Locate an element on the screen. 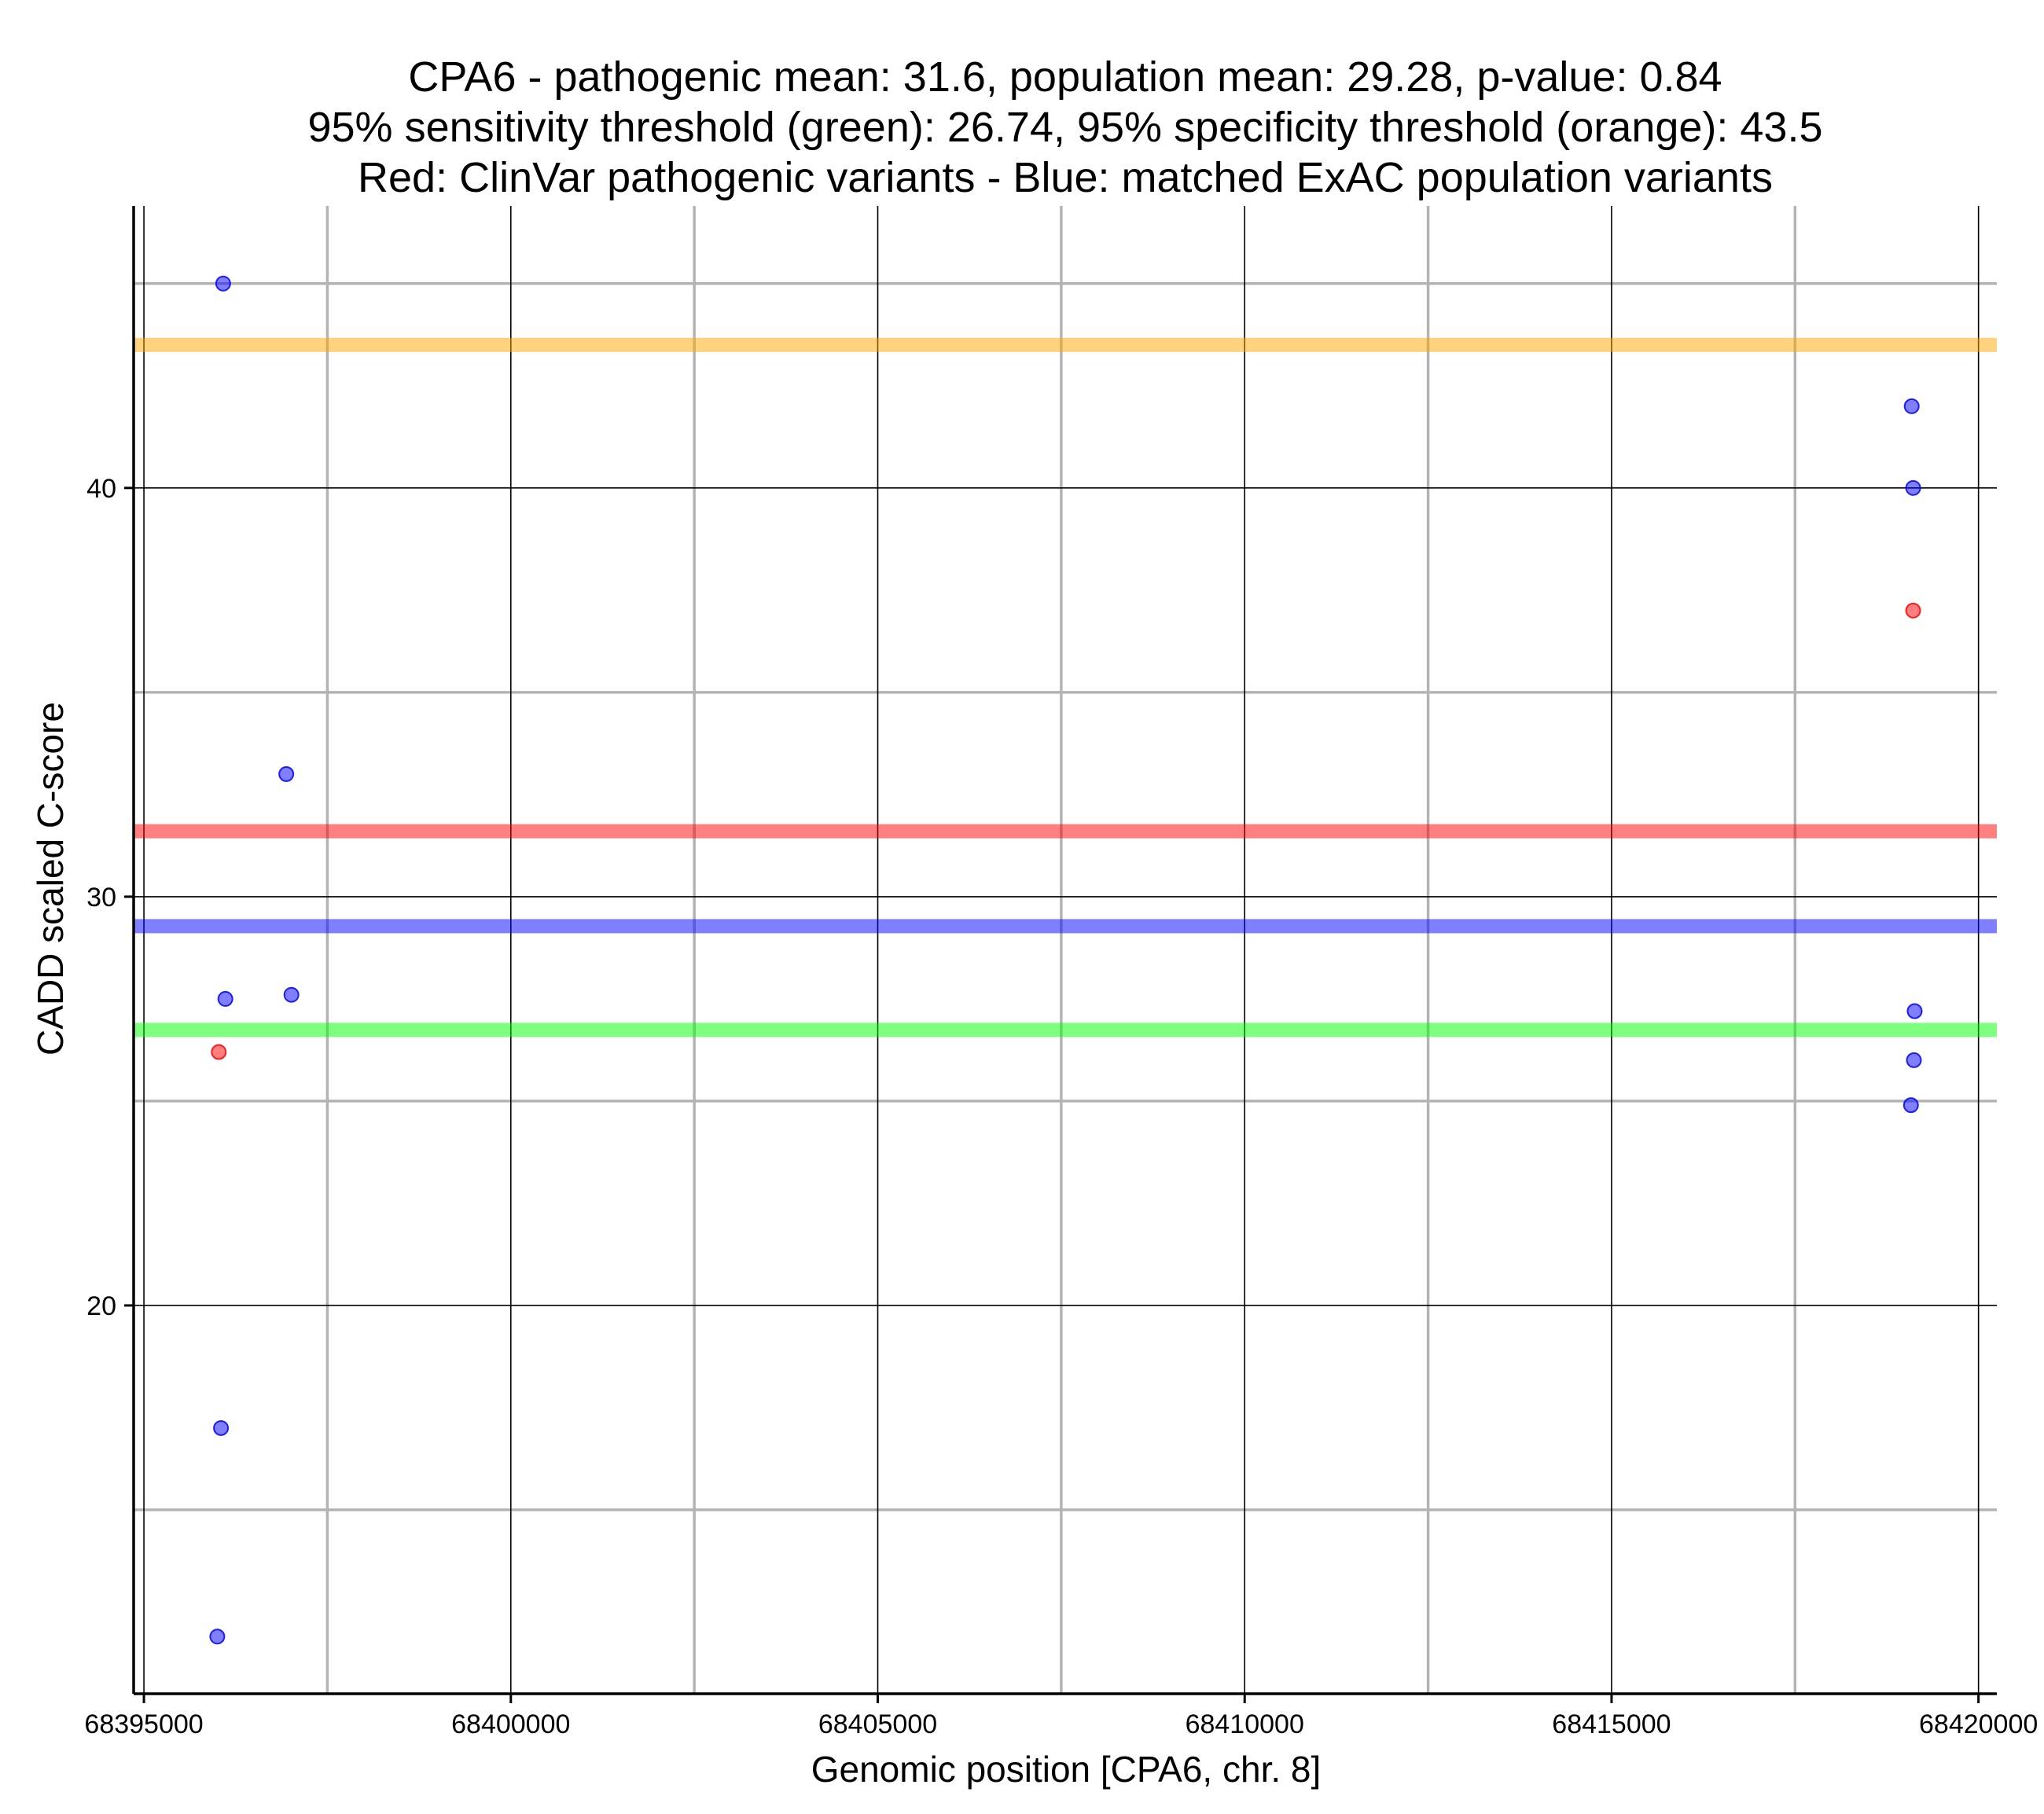 This screenshot has width=2044, height=1814. y-axis-title: CADD scaled C-score is located at coordinates (51, 879).